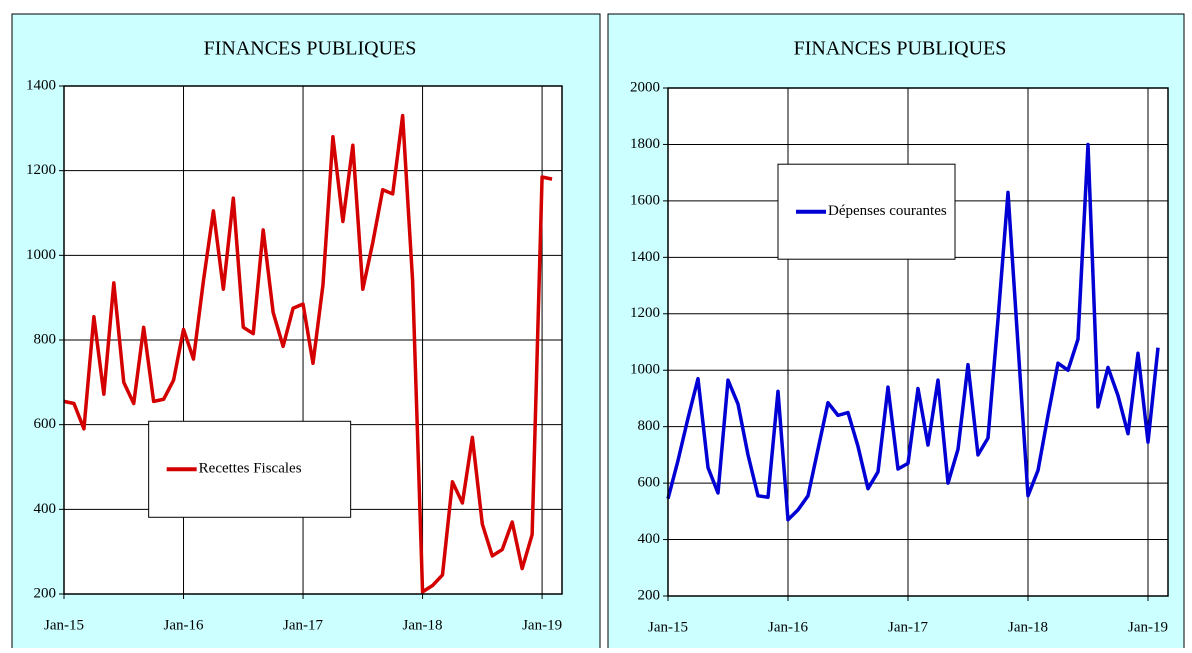  Describe the element at coordinates (645, 87) in the screenshot. I see `y-tick-label: 2000` at that location.